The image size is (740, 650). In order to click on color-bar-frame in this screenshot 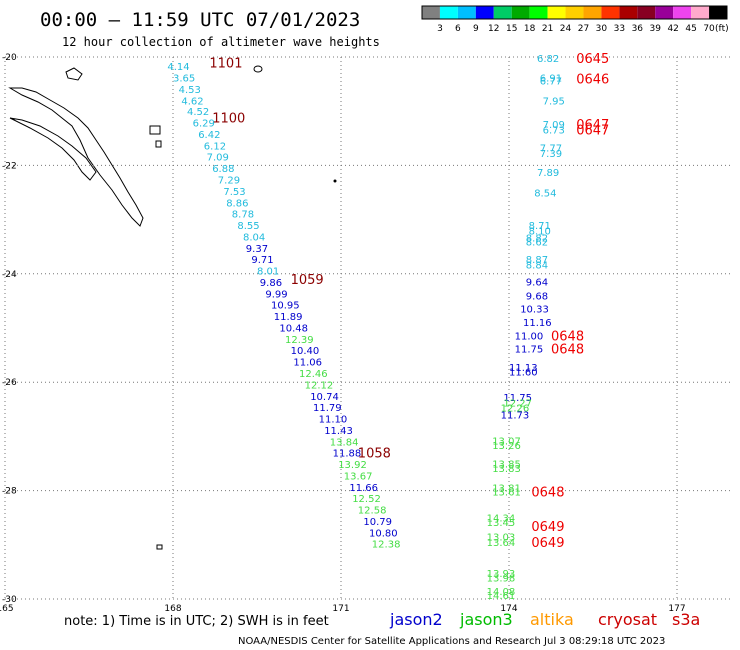, I will do `click(574, 12)`.